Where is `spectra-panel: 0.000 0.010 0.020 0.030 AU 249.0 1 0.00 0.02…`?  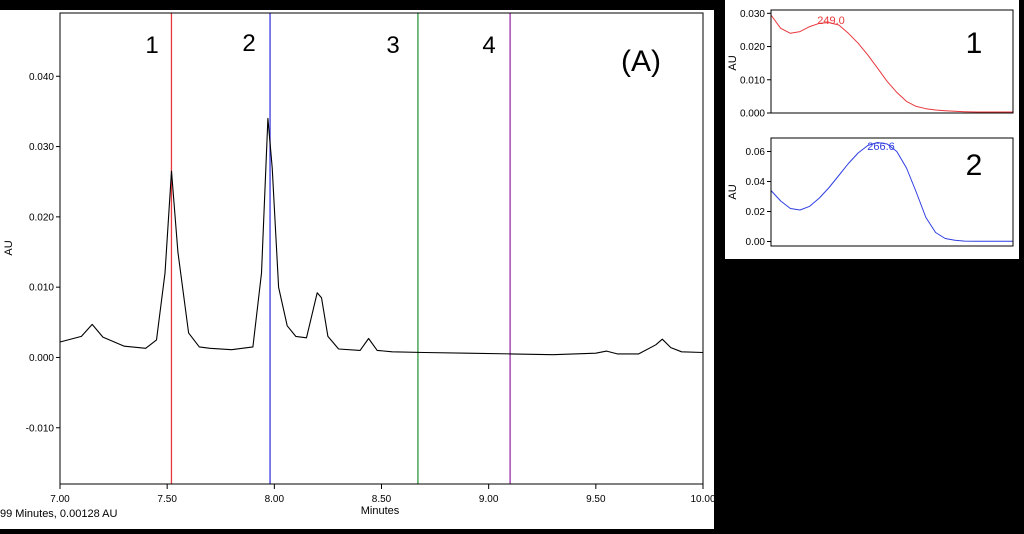
spectra-panel: 0.000 0.010 0.020 0.030 AU 249.0 1 0.00 0.02… is located at coordinates (872, 129).